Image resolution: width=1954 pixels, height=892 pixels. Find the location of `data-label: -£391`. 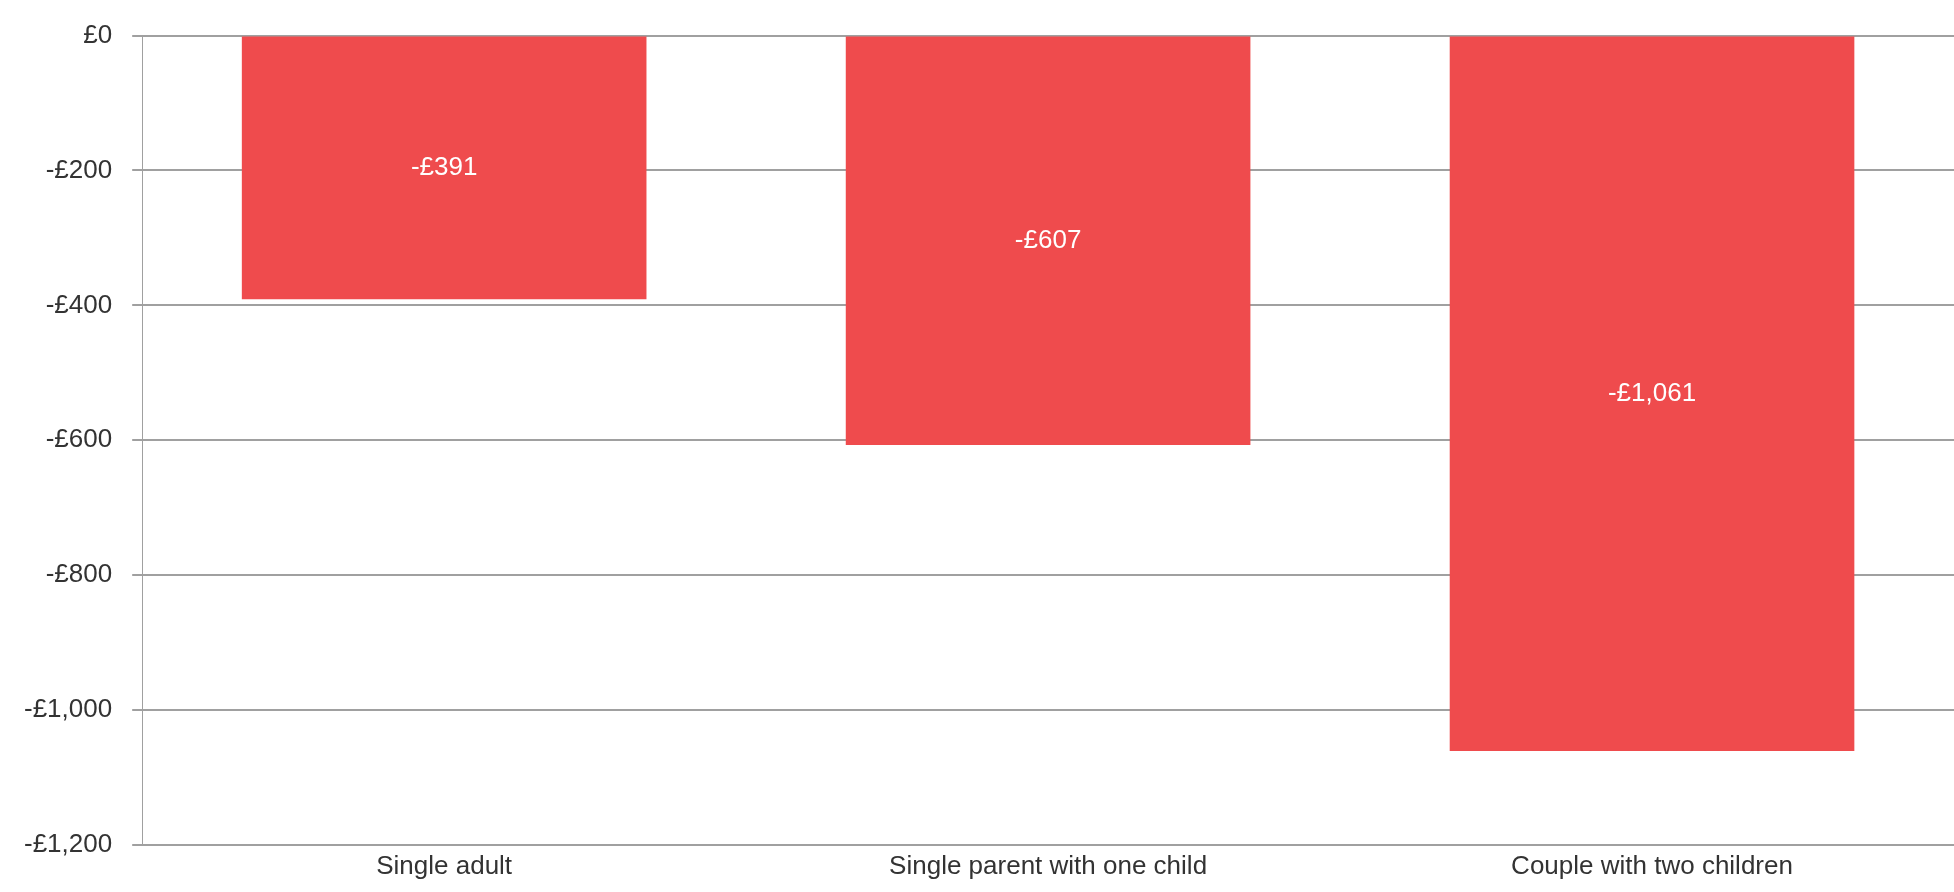

data-label: -£391 is located at coordinates (444, 166).